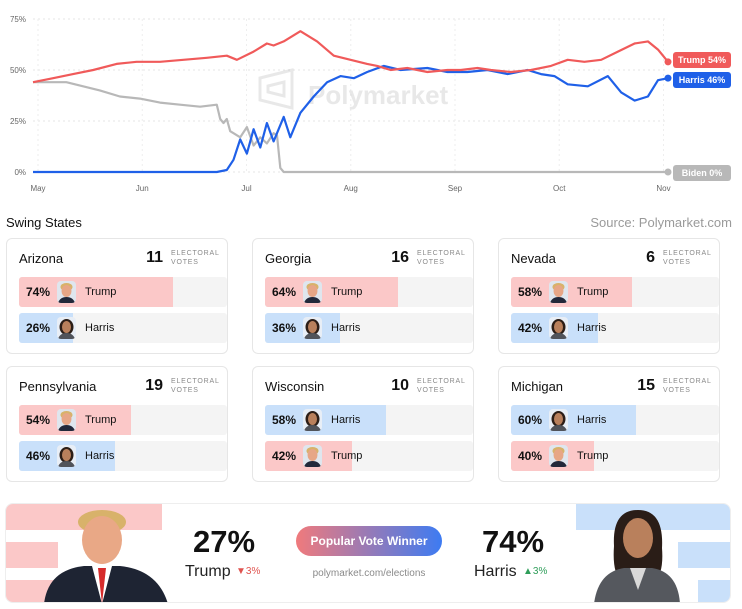 The height and width of the screenshot is (609, 742). I want to click on trump-popular-pct: 27%, so click(224, 541).